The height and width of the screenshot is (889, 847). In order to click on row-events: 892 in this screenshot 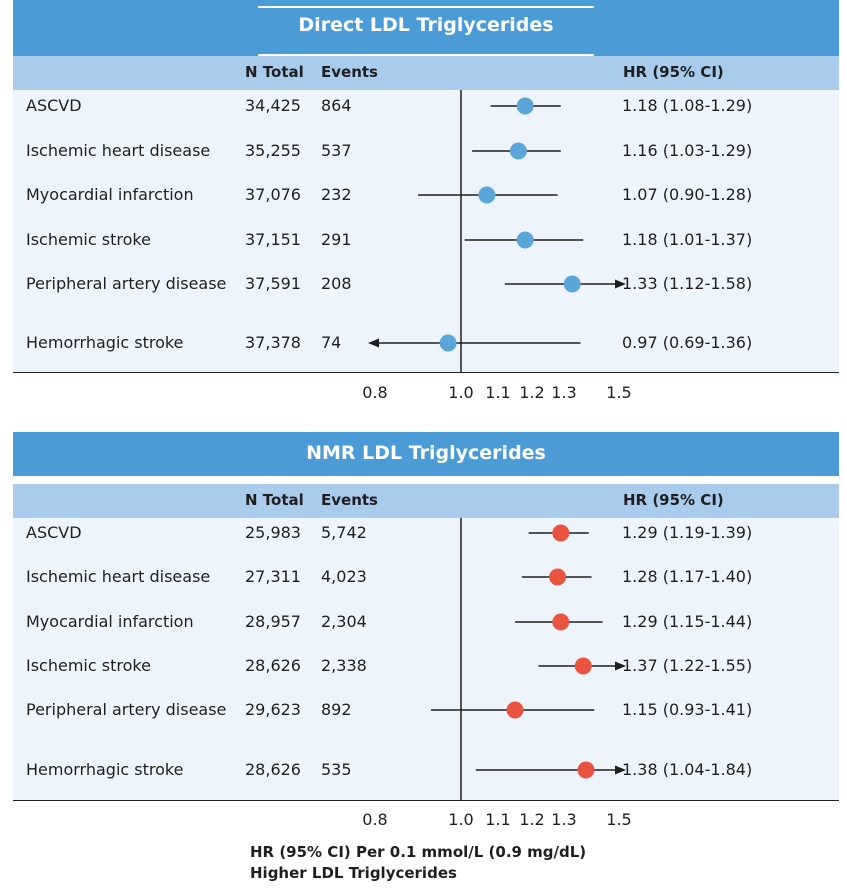, I will do `click(336, 709)`.